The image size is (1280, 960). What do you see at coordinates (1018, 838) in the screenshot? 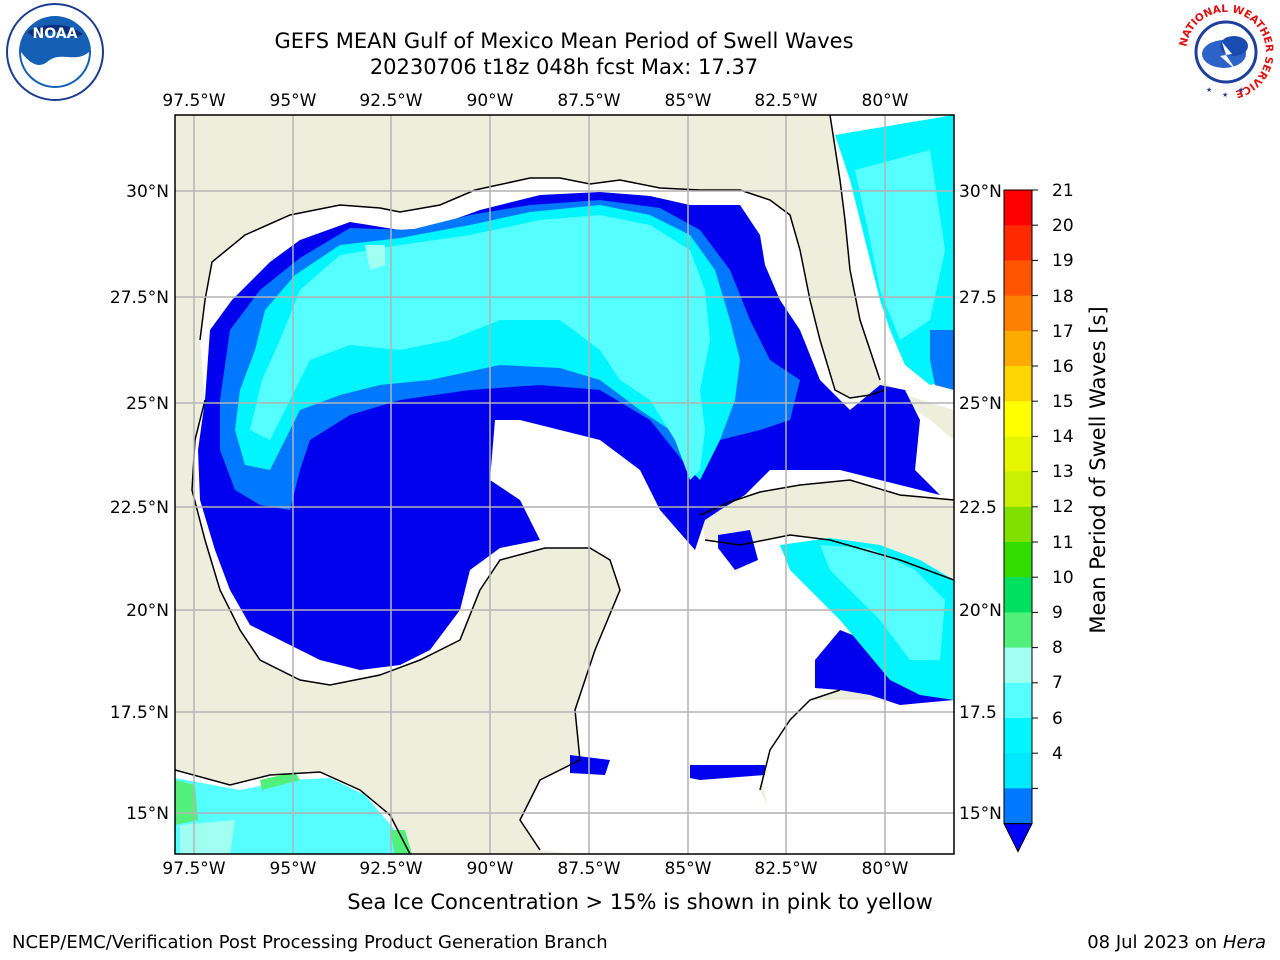
I see `colorbar-extend-arrow` at bounding box center [1018, 838].